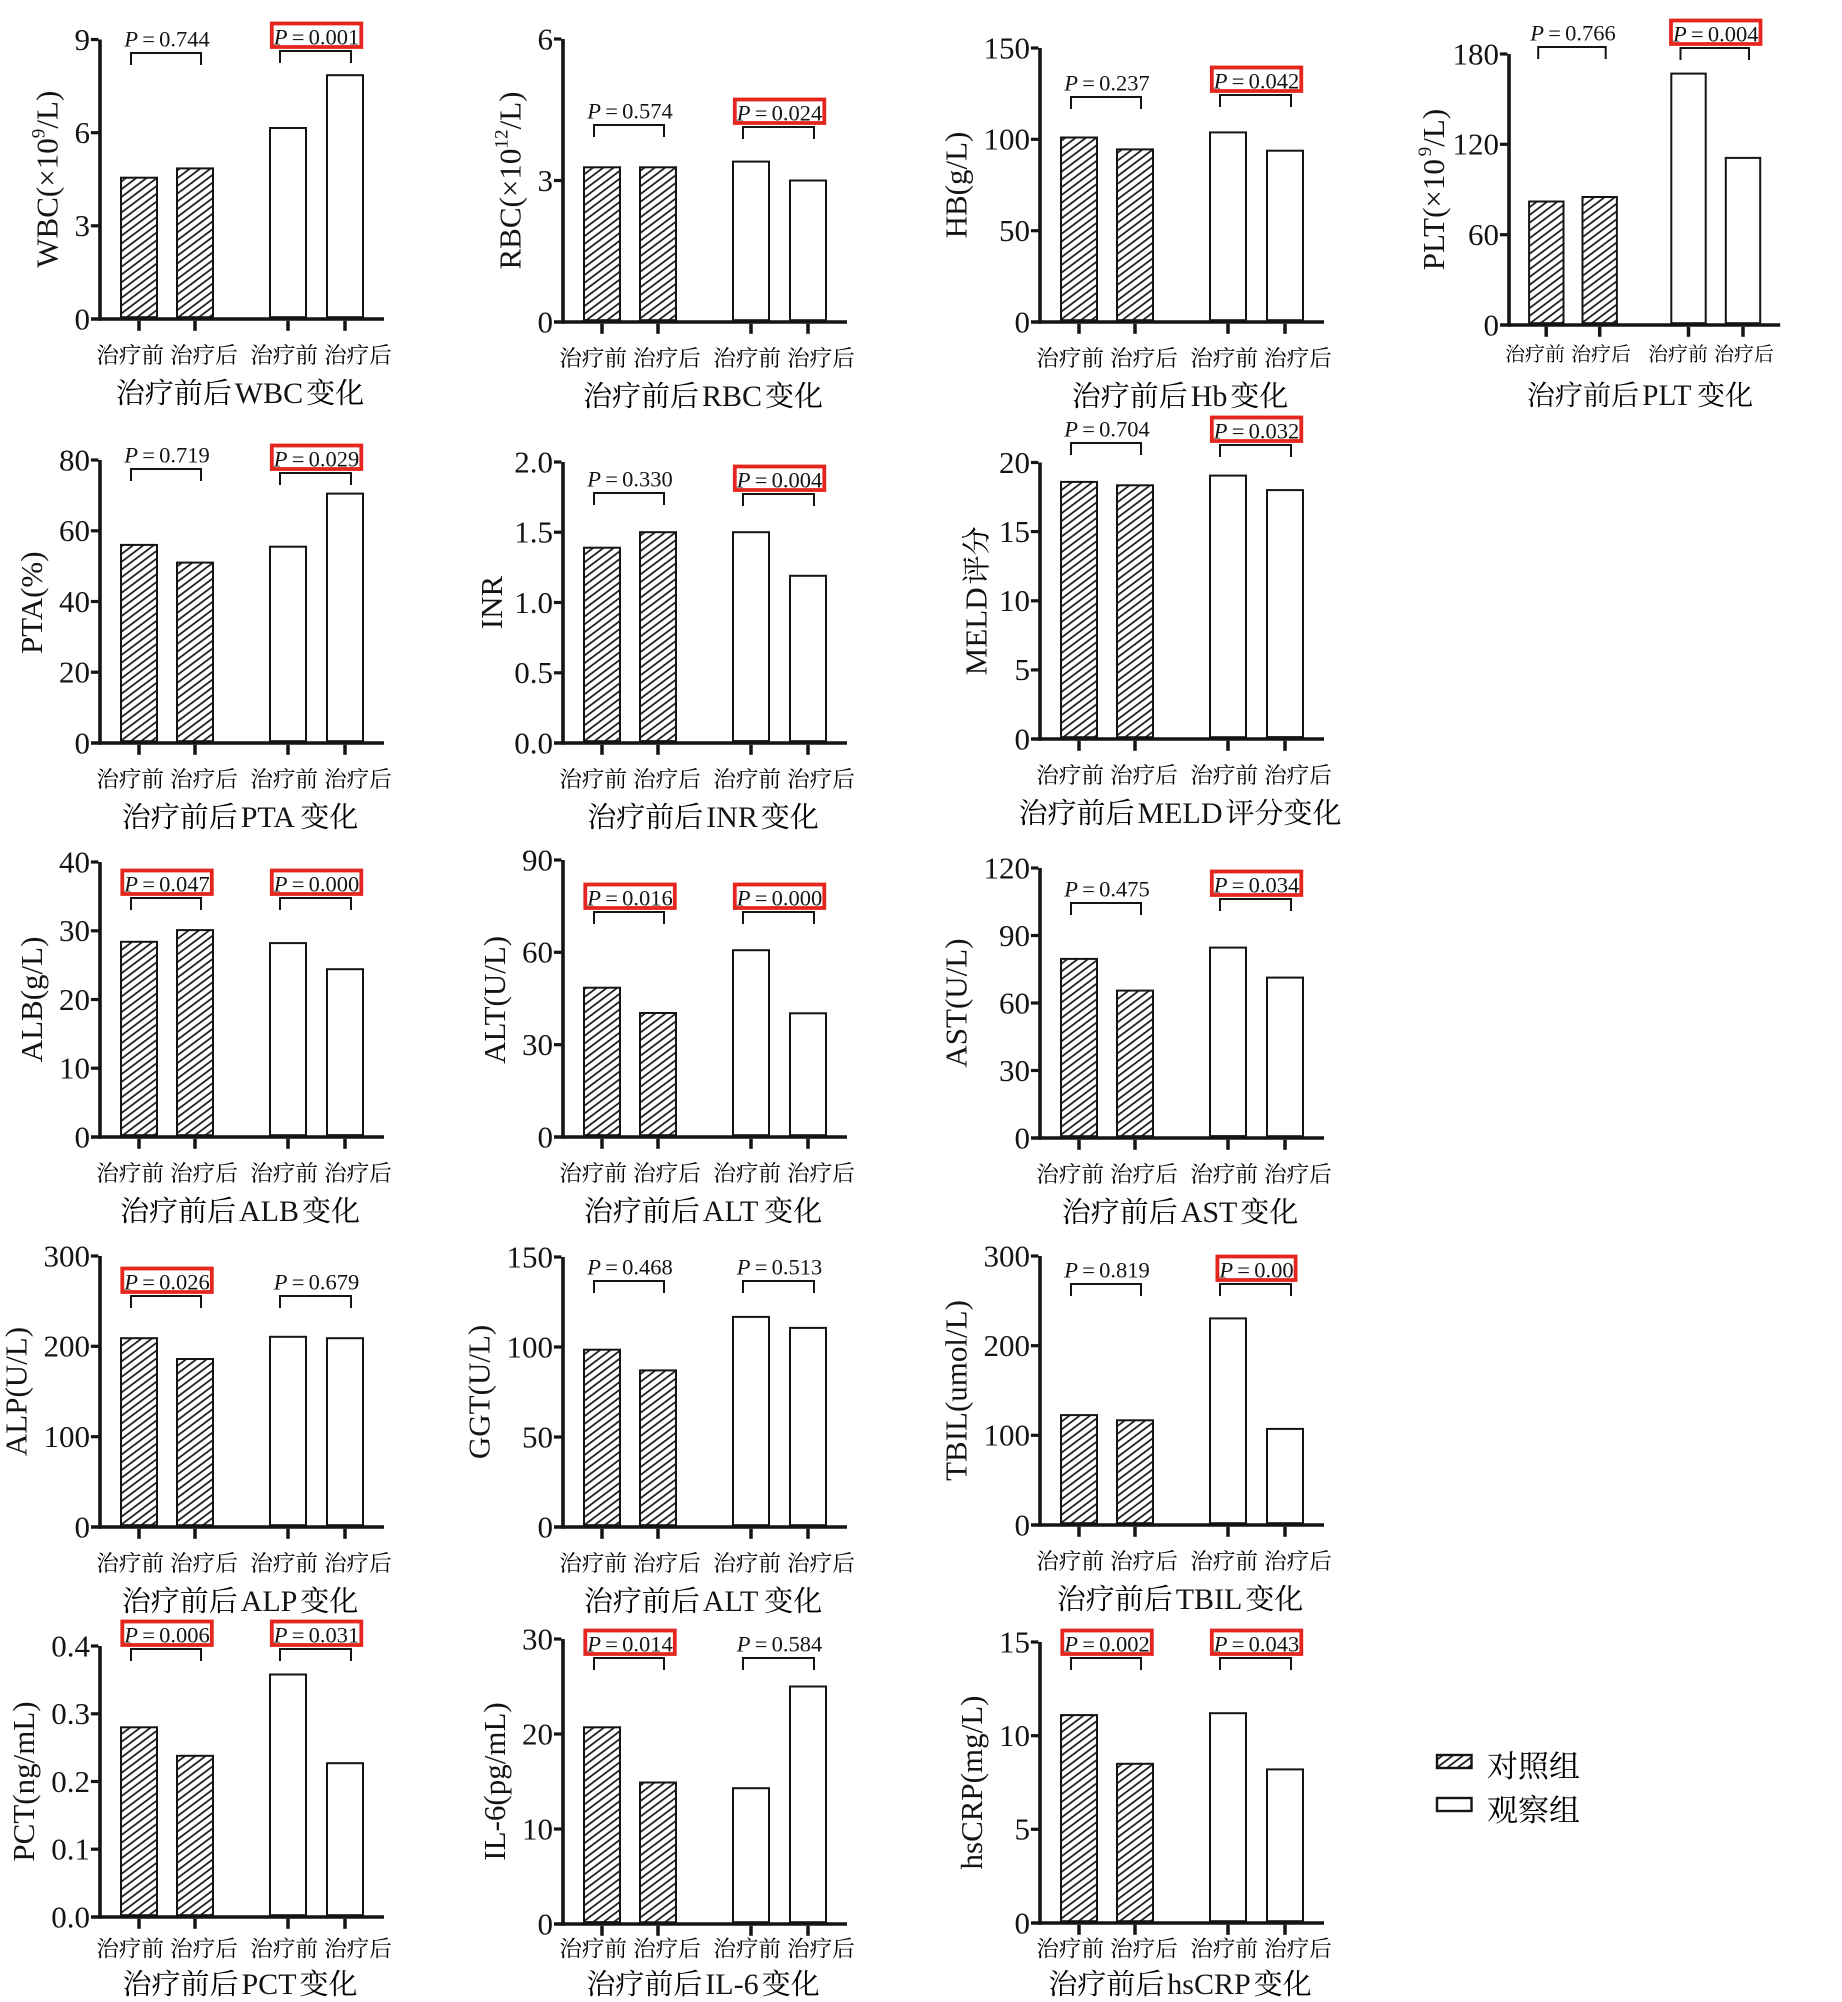 The width and height of the screenshot is (1842, 2002). What do you see at coordinates (1209, 1599) in the screenshot?
I see `svg-text: TBIL` at bounding box center [1209, 1599].